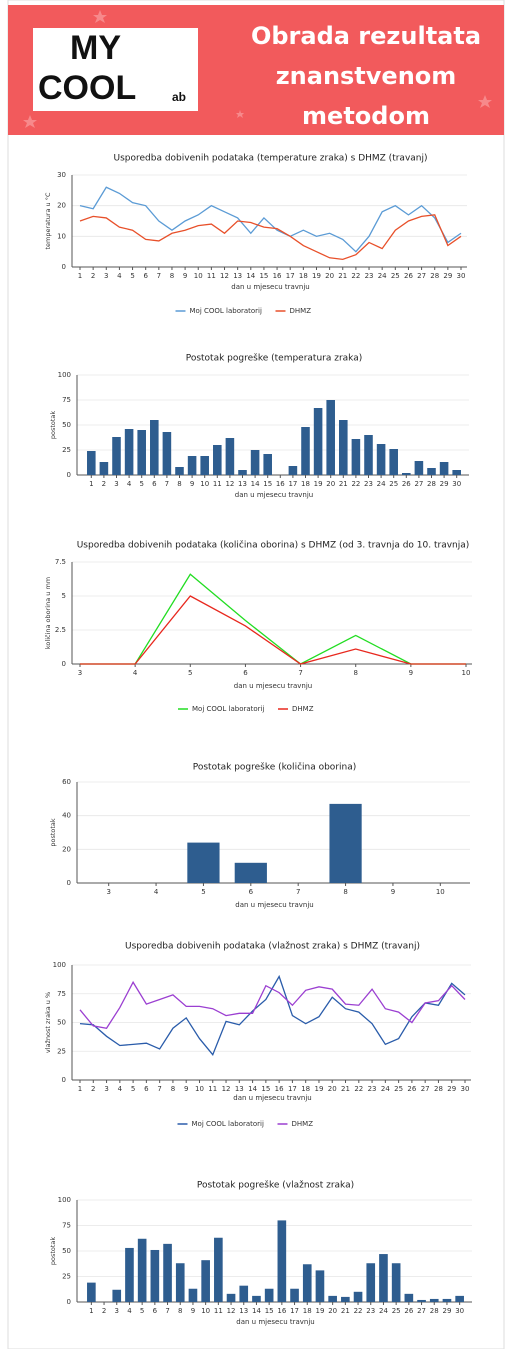 The width and height of the screenshot is (512, 1349). I want to click on x-tick-label: 29, so click(446, 1311).